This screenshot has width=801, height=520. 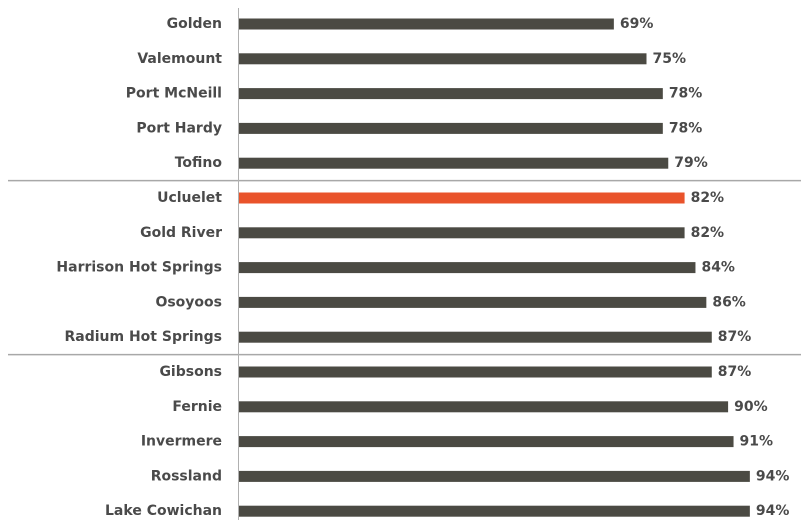 I want to click on category-label: Valemount, so click(x=179, y=59).